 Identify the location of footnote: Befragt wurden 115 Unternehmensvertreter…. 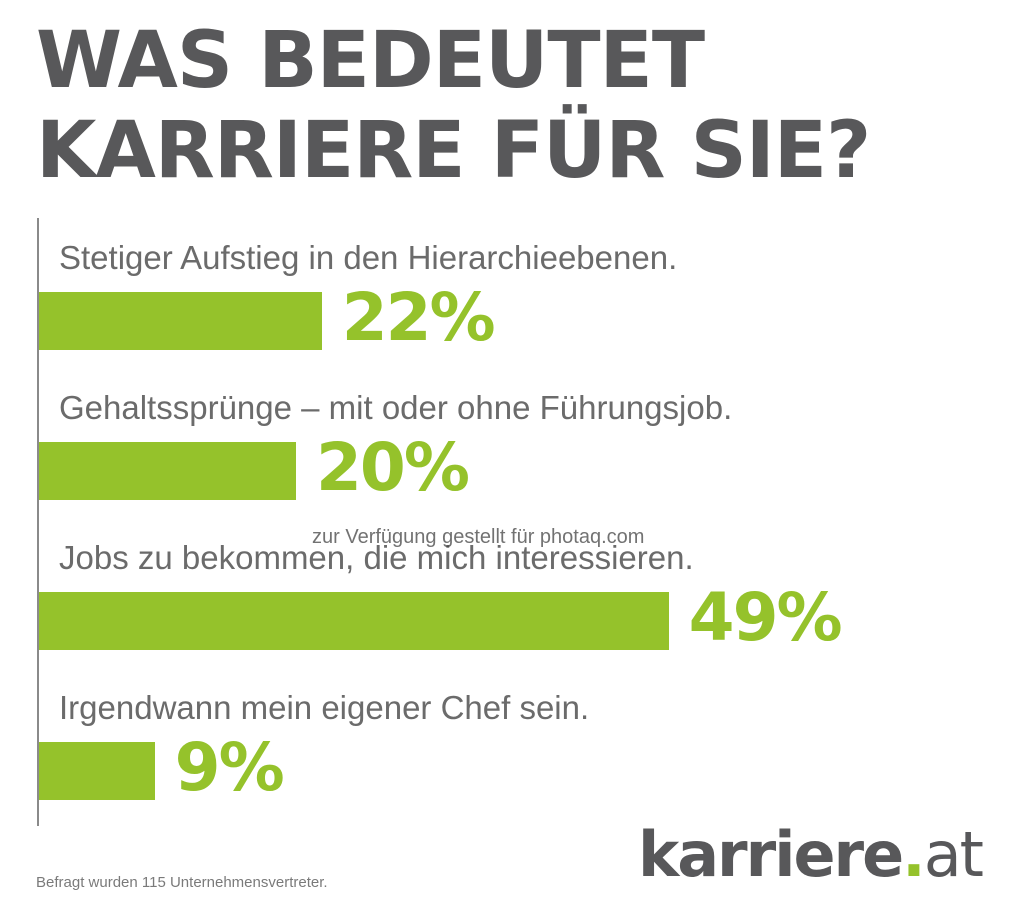
(182, 882).